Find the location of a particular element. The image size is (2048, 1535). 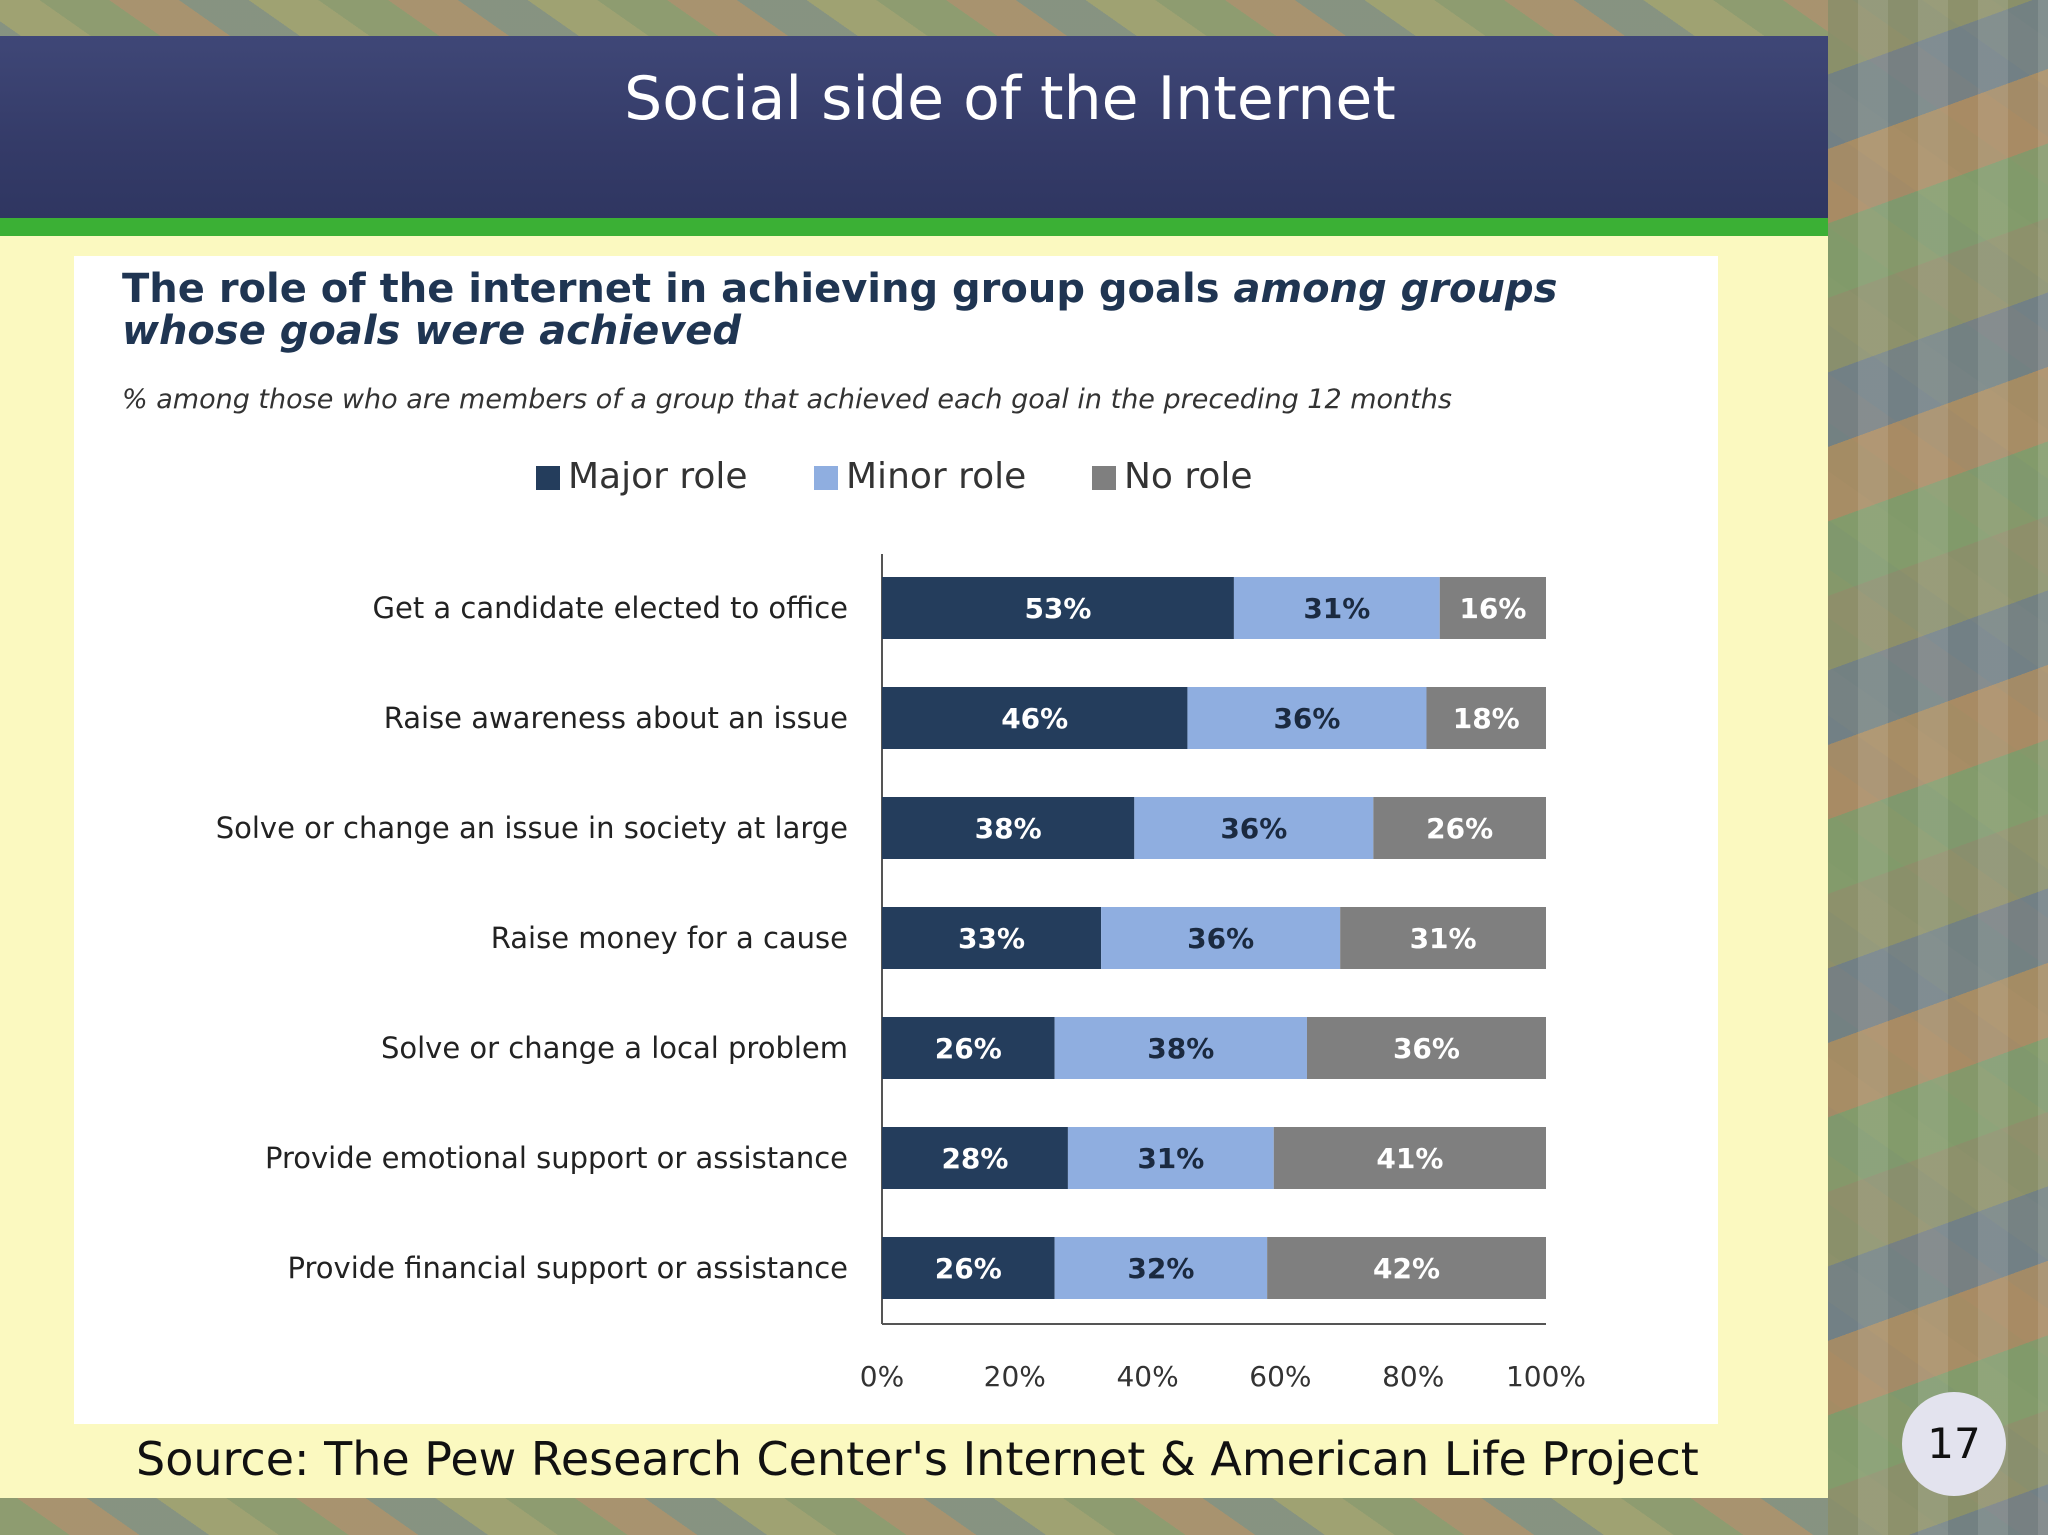

data-label: 28% is located at coordinates (974, 1158).